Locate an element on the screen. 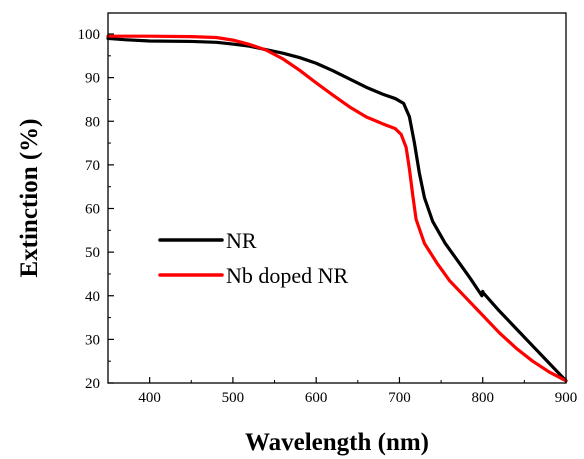 This screenshot has width=584, height=459. y-tick-label: 40 is located at coordinates (92, 297).